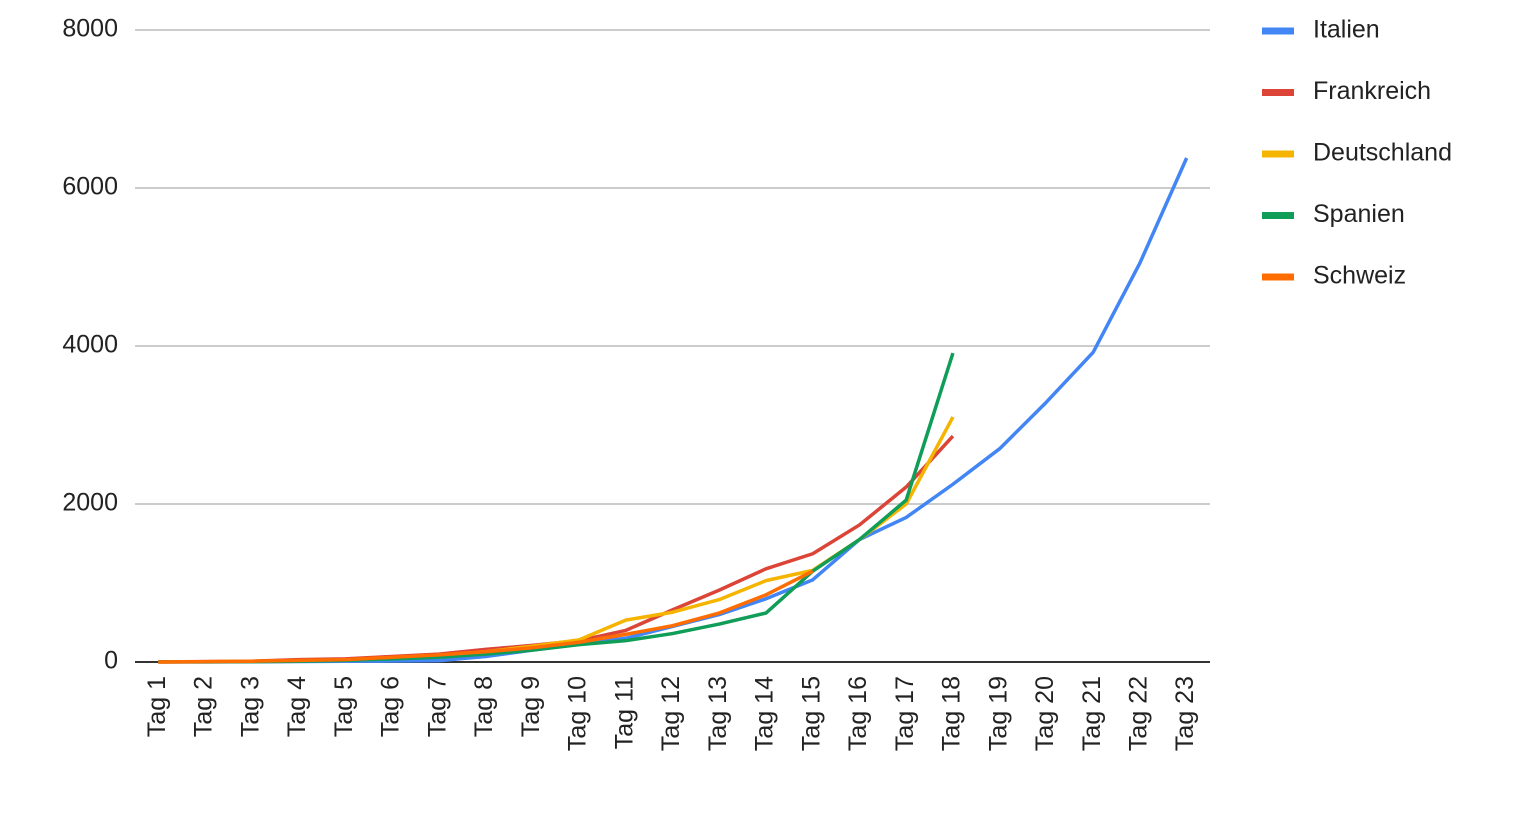 This screenshot has width=1536, height=823. What do you see at coordinates (1185, 713) in the screenshot?
I see `x-tick-label: Tag 23` at bounding box center [1185, 713].